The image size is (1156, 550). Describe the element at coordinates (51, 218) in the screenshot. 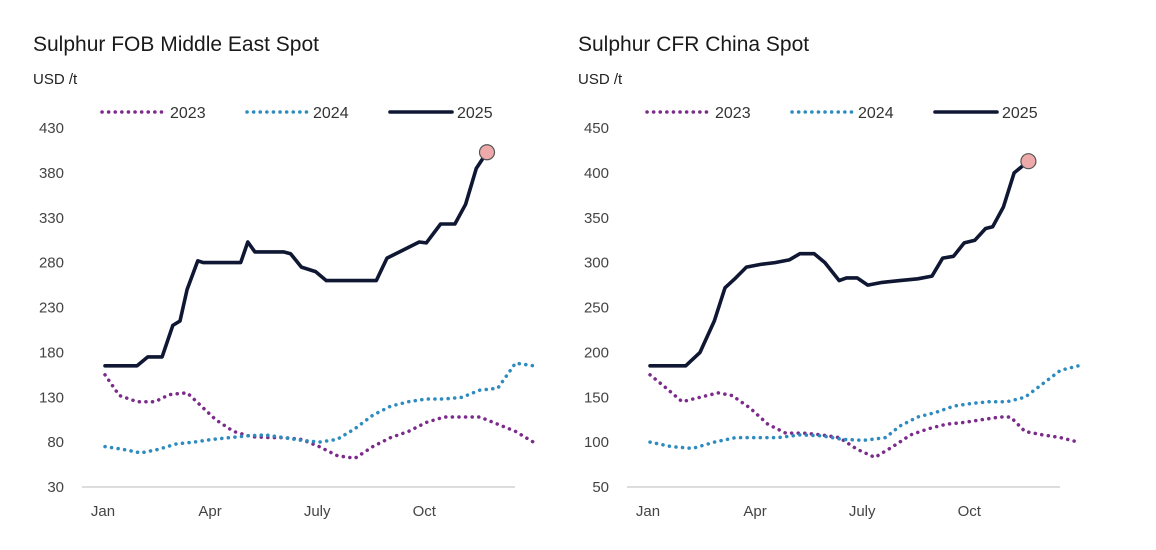

I see `y-tick-label: 330` at that location.